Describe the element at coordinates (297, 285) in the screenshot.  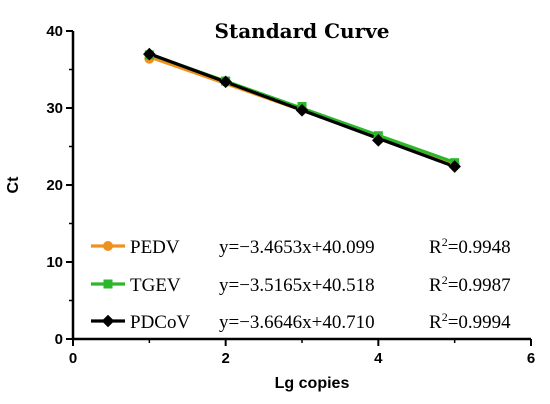
I see `legend-equation: y=−3.5165x+40.518` at that location.